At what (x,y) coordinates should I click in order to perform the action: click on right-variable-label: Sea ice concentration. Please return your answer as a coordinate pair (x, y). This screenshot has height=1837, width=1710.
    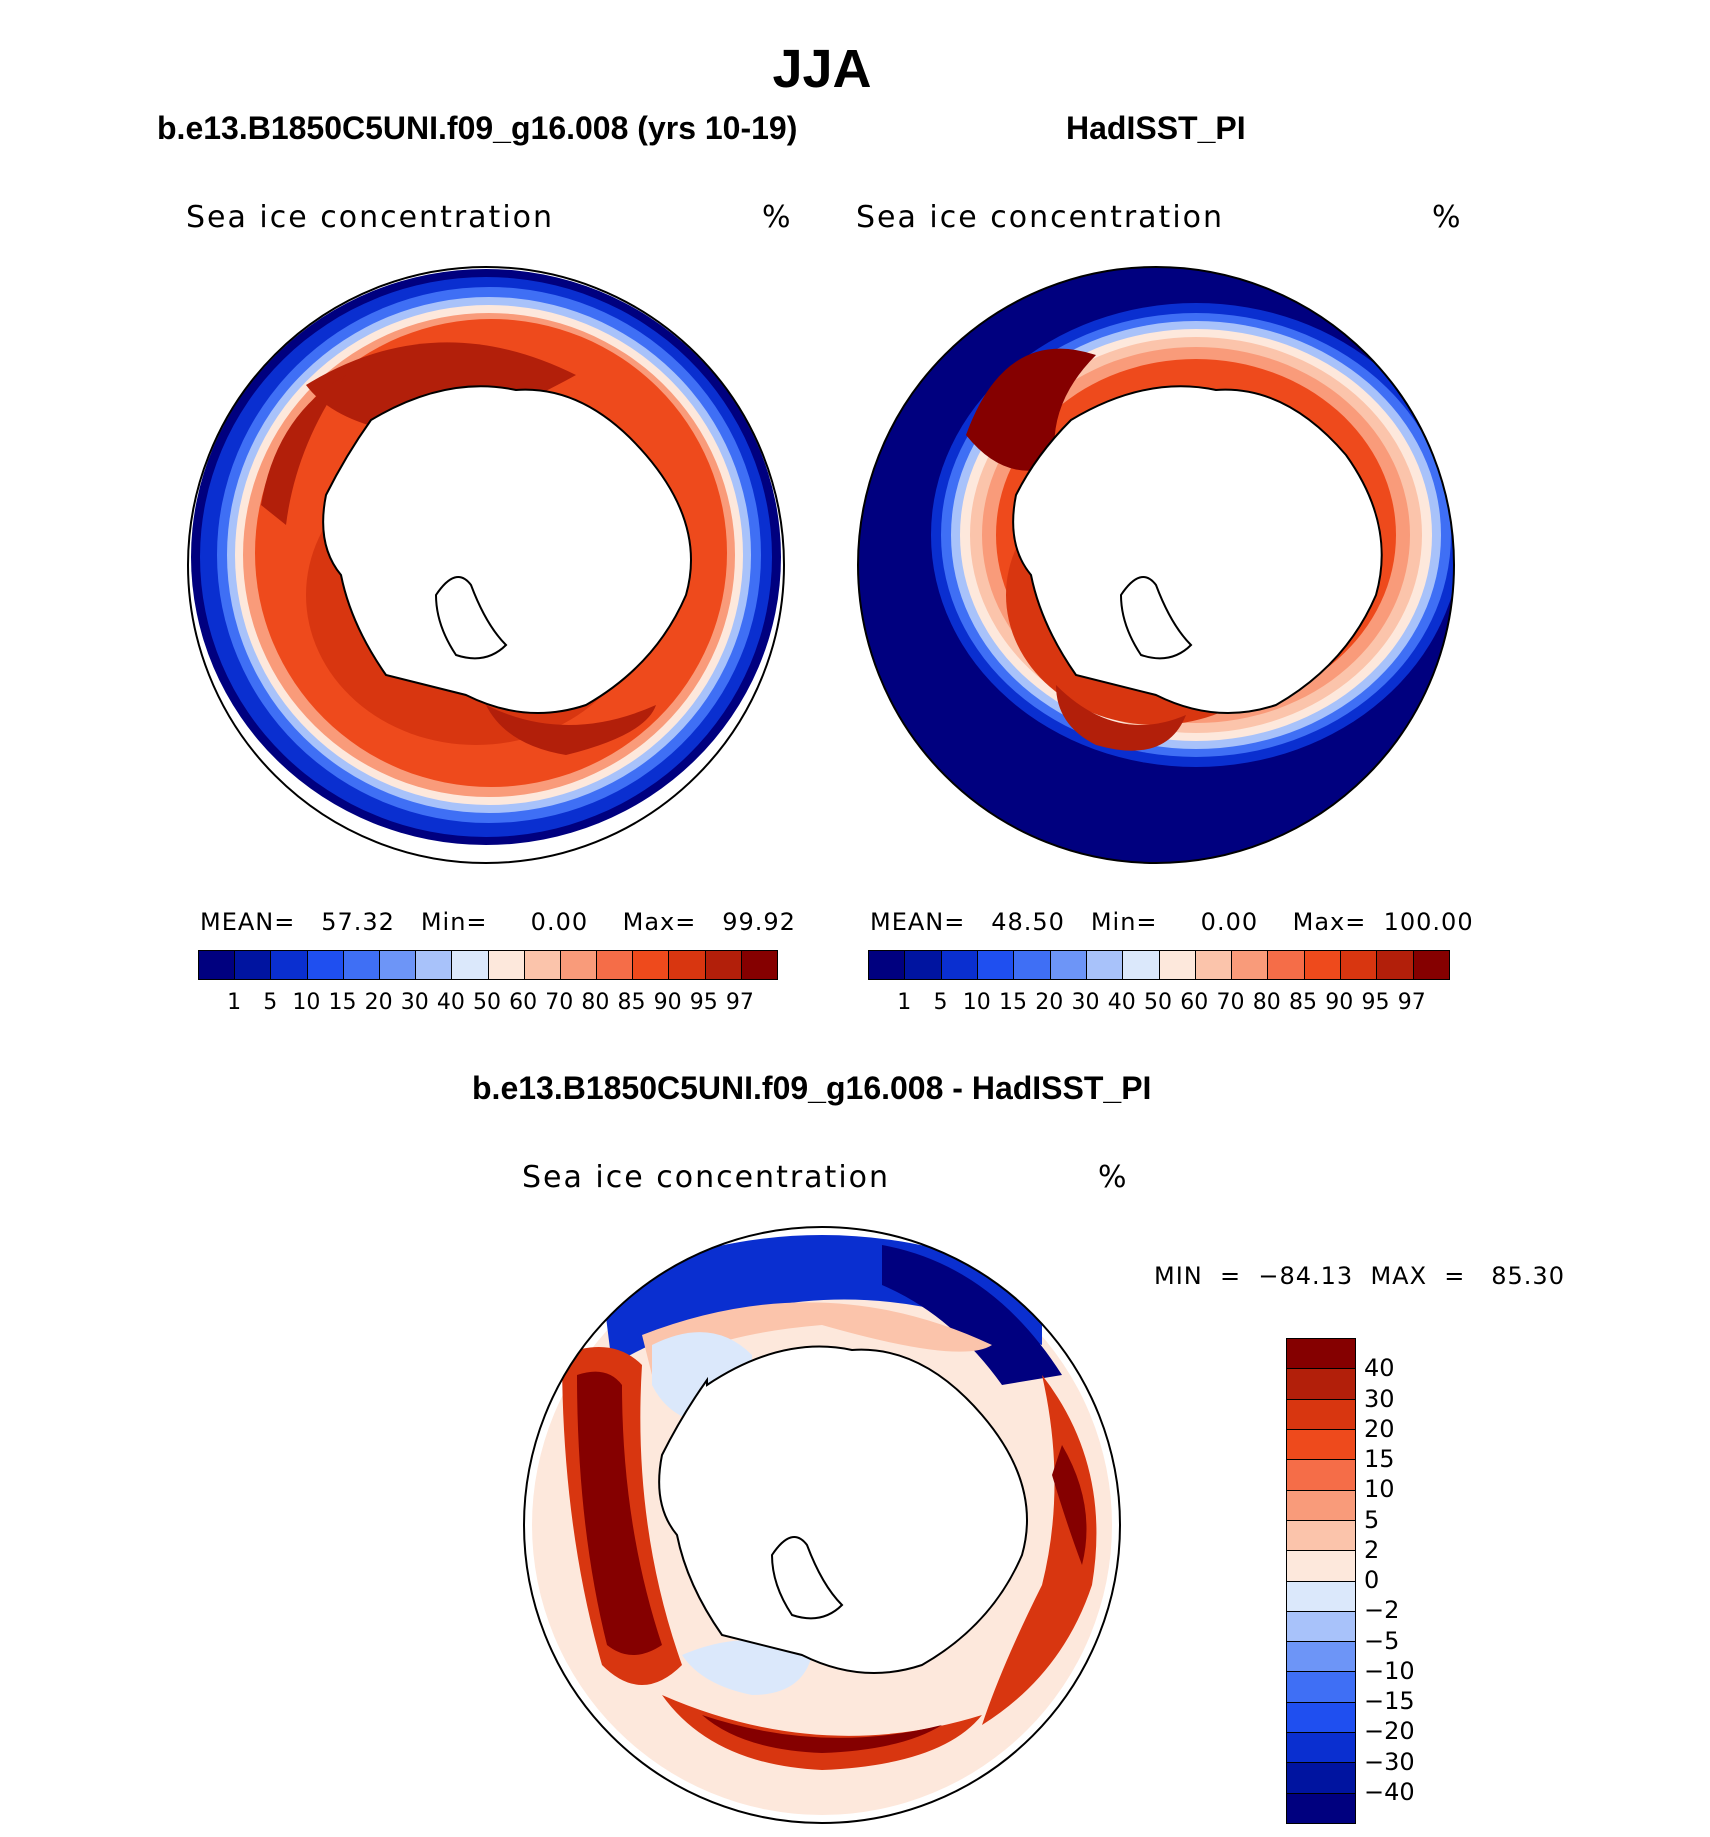
    Looking at the image, I should click on (1040, 217).